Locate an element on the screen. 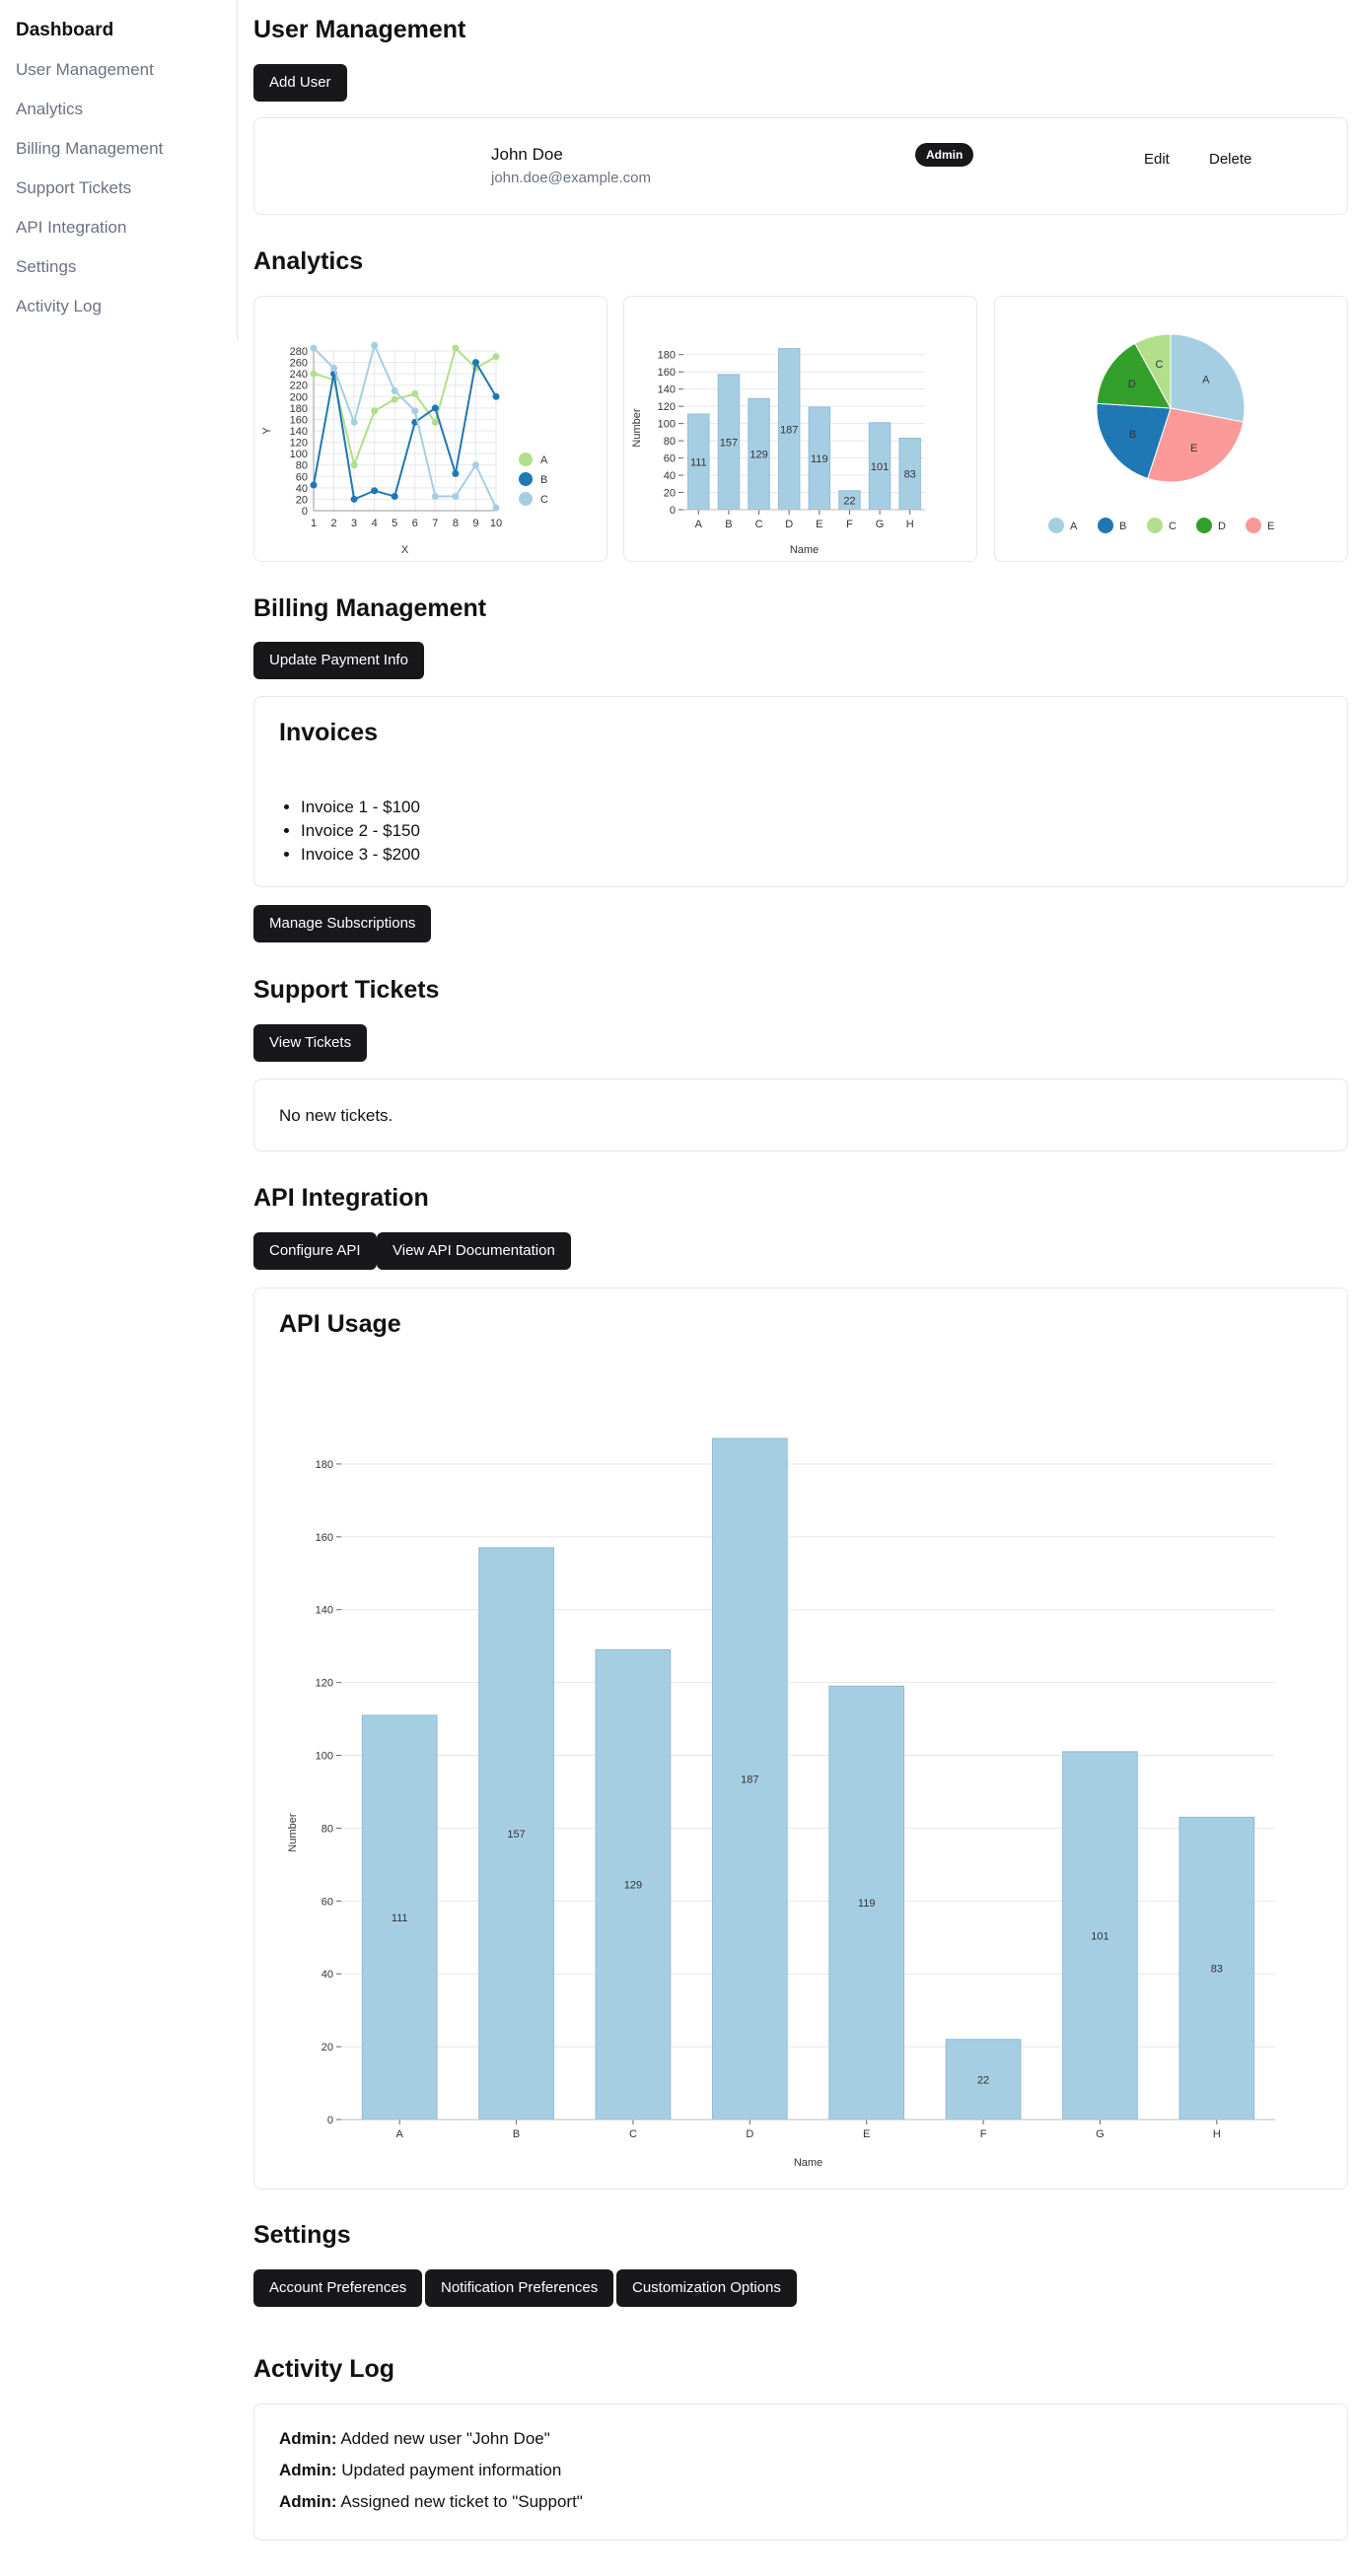 This screenshot has width=1357, height=2576. account-preferences-button: Account Preferences is located at coordinates (338, 2288).